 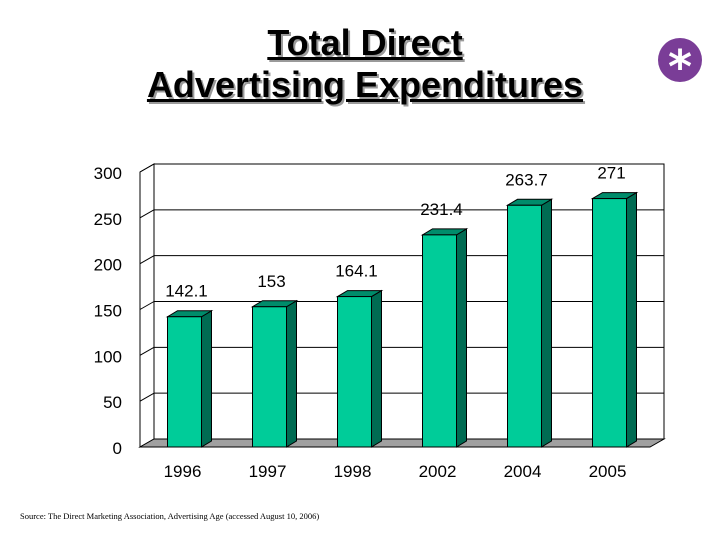 I want to click on plot-floor, so click(x=402, y=443).